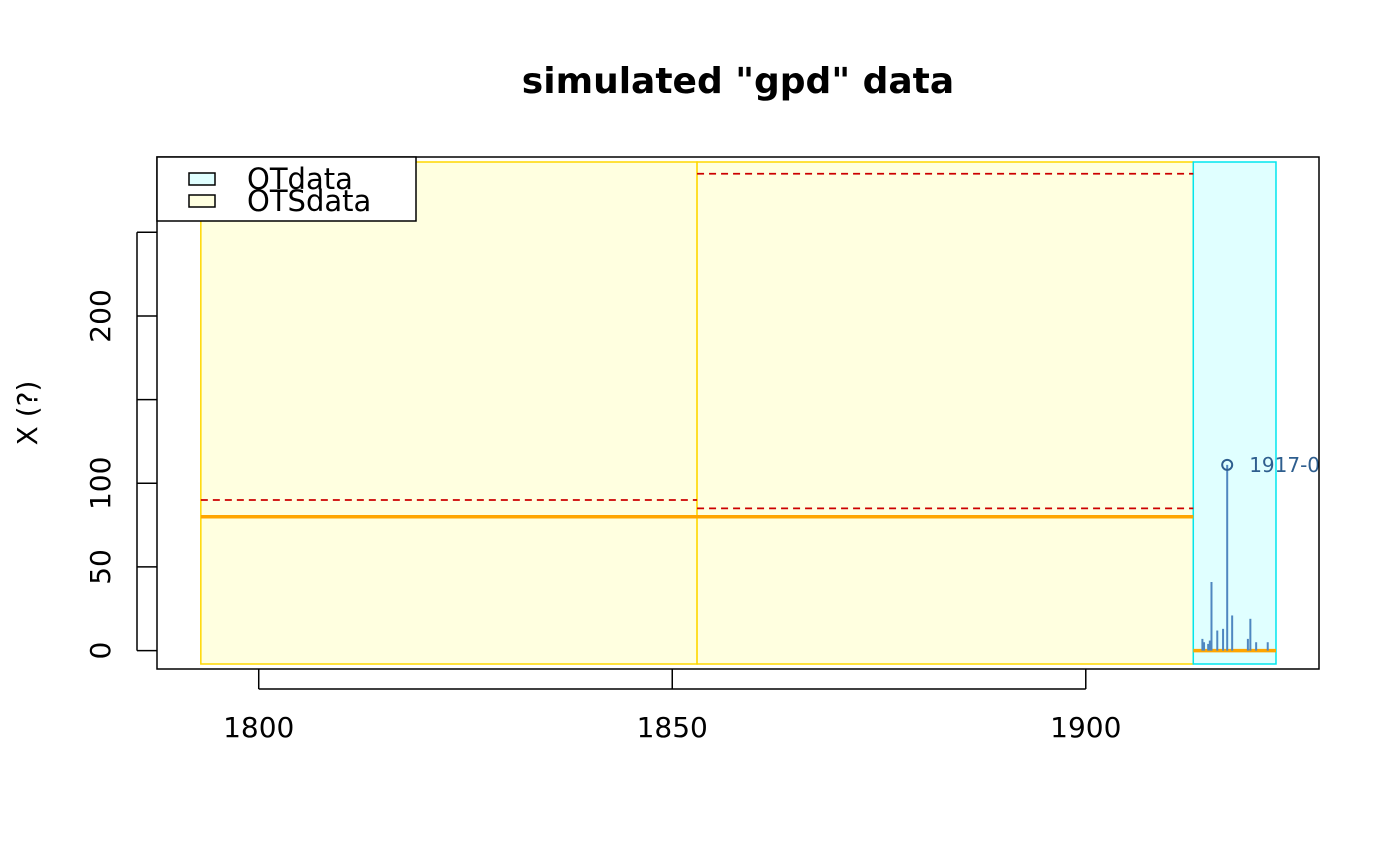 The width and height of the screenshot is (1400, 866). What do you see at coordinates (100, 651) in the screenshot?
I see `y-tick-label: 0` at bounding box center [100, 651].